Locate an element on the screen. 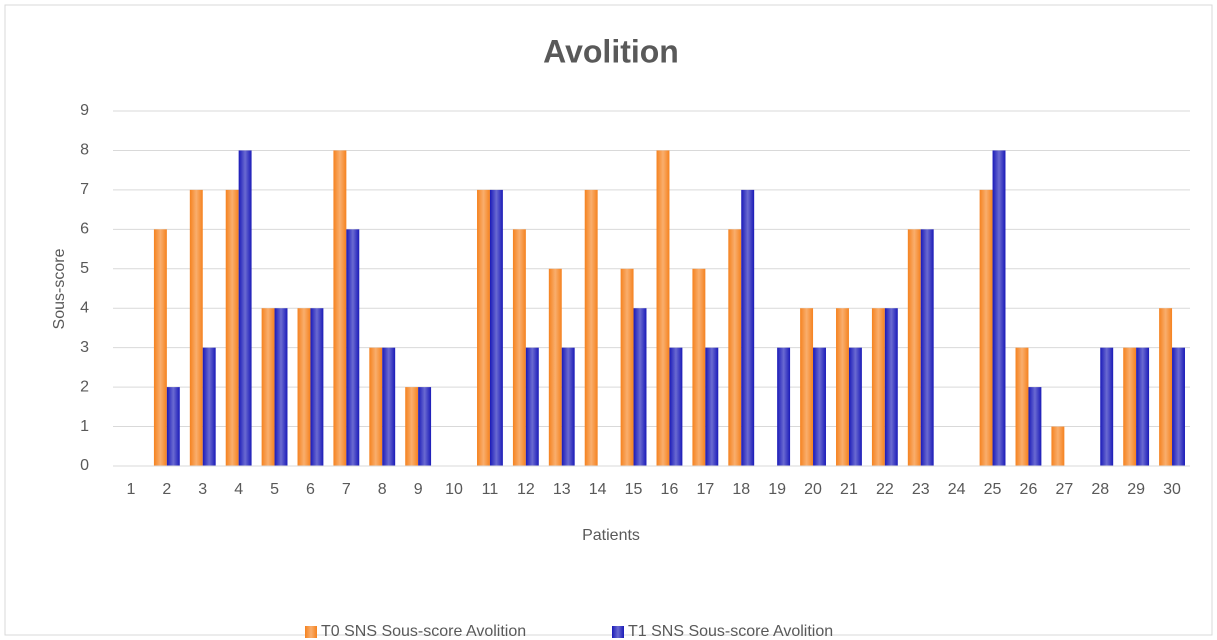 This screenshot has height=640, width=1217. x-tick-label: 27 is located at coordinates (1064, 489).